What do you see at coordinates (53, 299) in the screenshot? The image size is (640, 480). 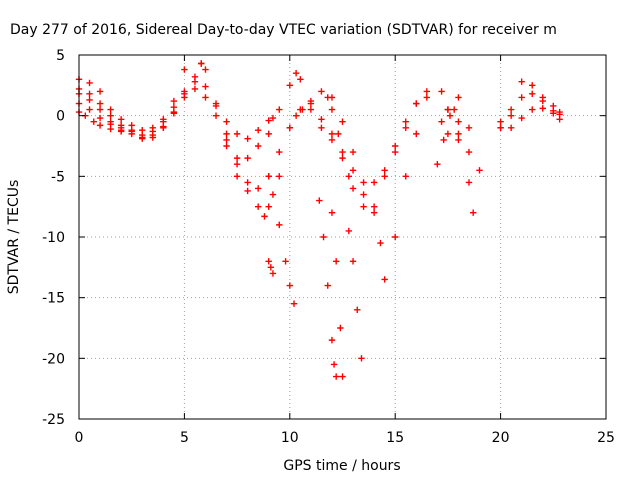 I see `y-tick-label: -15` at bounding box center [53, 299].